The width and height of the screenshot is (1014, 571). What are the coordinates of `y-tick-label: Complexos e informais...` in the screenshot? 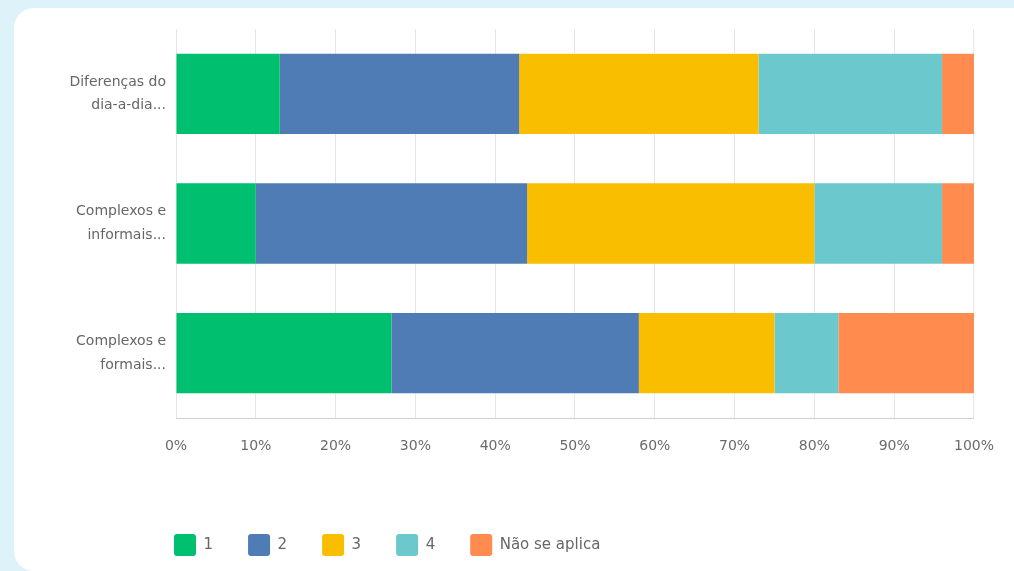 It's located at (121, 222).